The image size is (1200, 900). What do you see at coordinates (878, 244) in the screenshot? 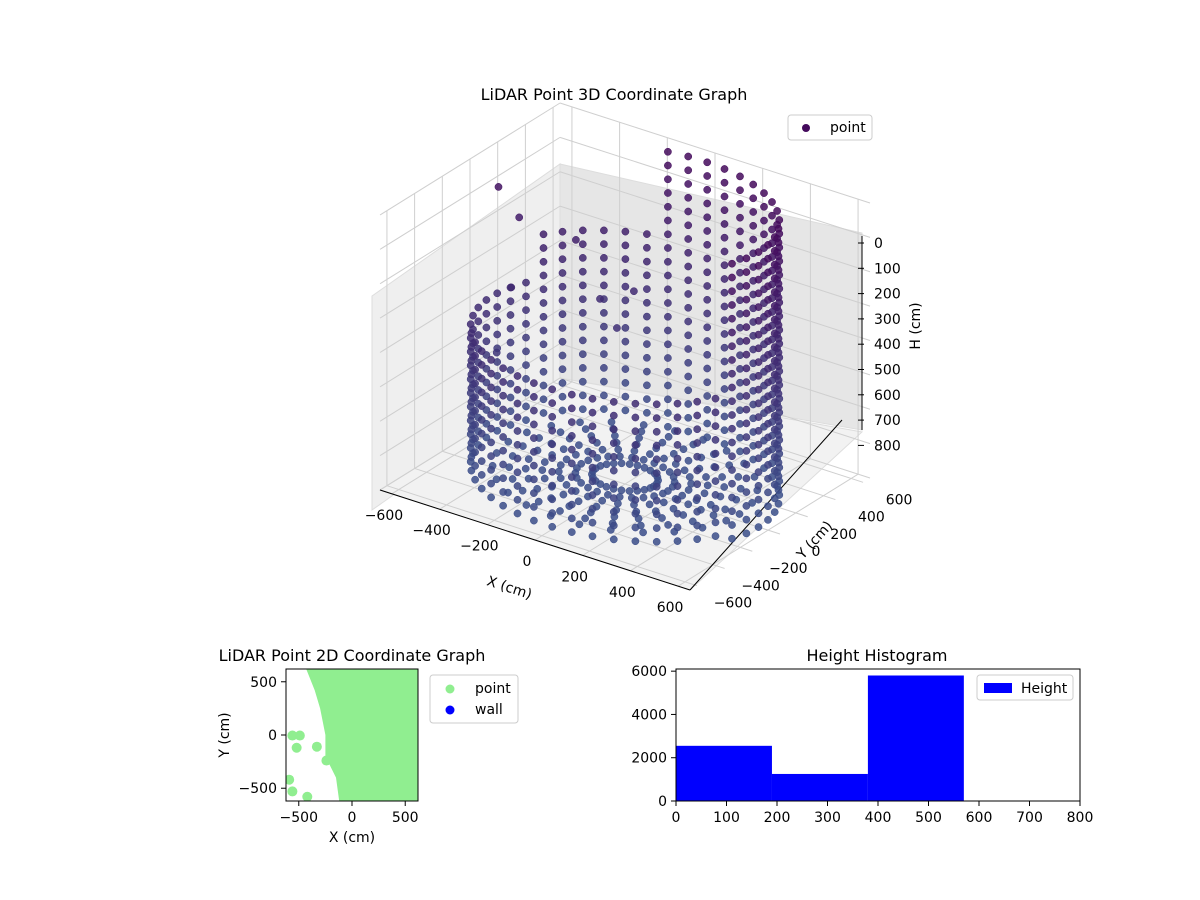
I see `z-tick-label: 0` at bounding box center [878, 244].